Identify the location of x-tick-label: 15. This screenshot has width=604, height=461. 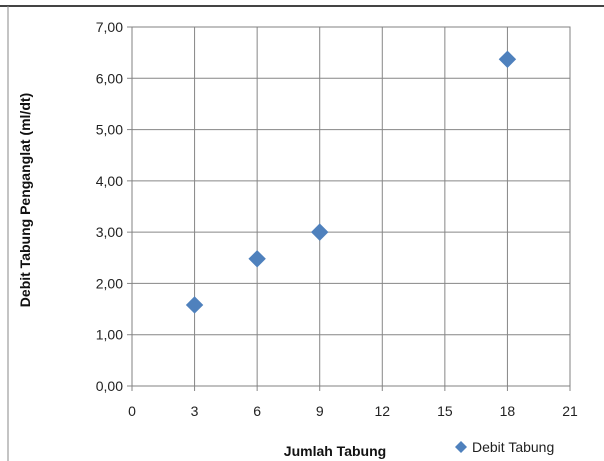
(445, 411).